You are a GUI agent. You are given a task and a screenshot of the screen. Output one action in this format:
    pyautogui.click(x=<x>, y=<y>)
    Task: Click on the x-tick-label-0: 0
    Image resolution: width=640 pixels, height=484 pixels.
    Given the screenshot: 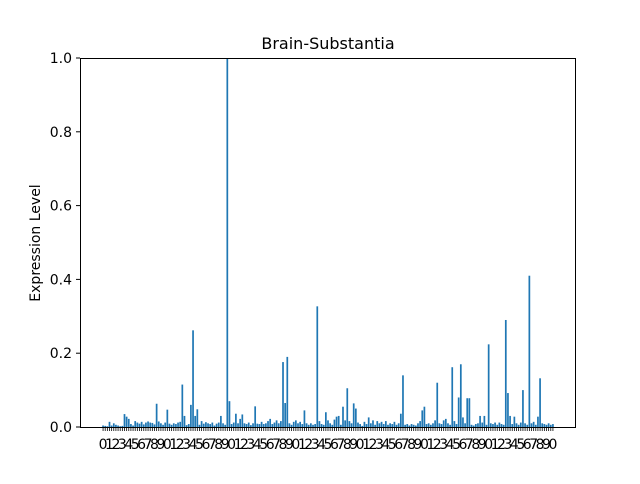 What is the action you would take?
    pyautogui.click(x=103, y=445)
    